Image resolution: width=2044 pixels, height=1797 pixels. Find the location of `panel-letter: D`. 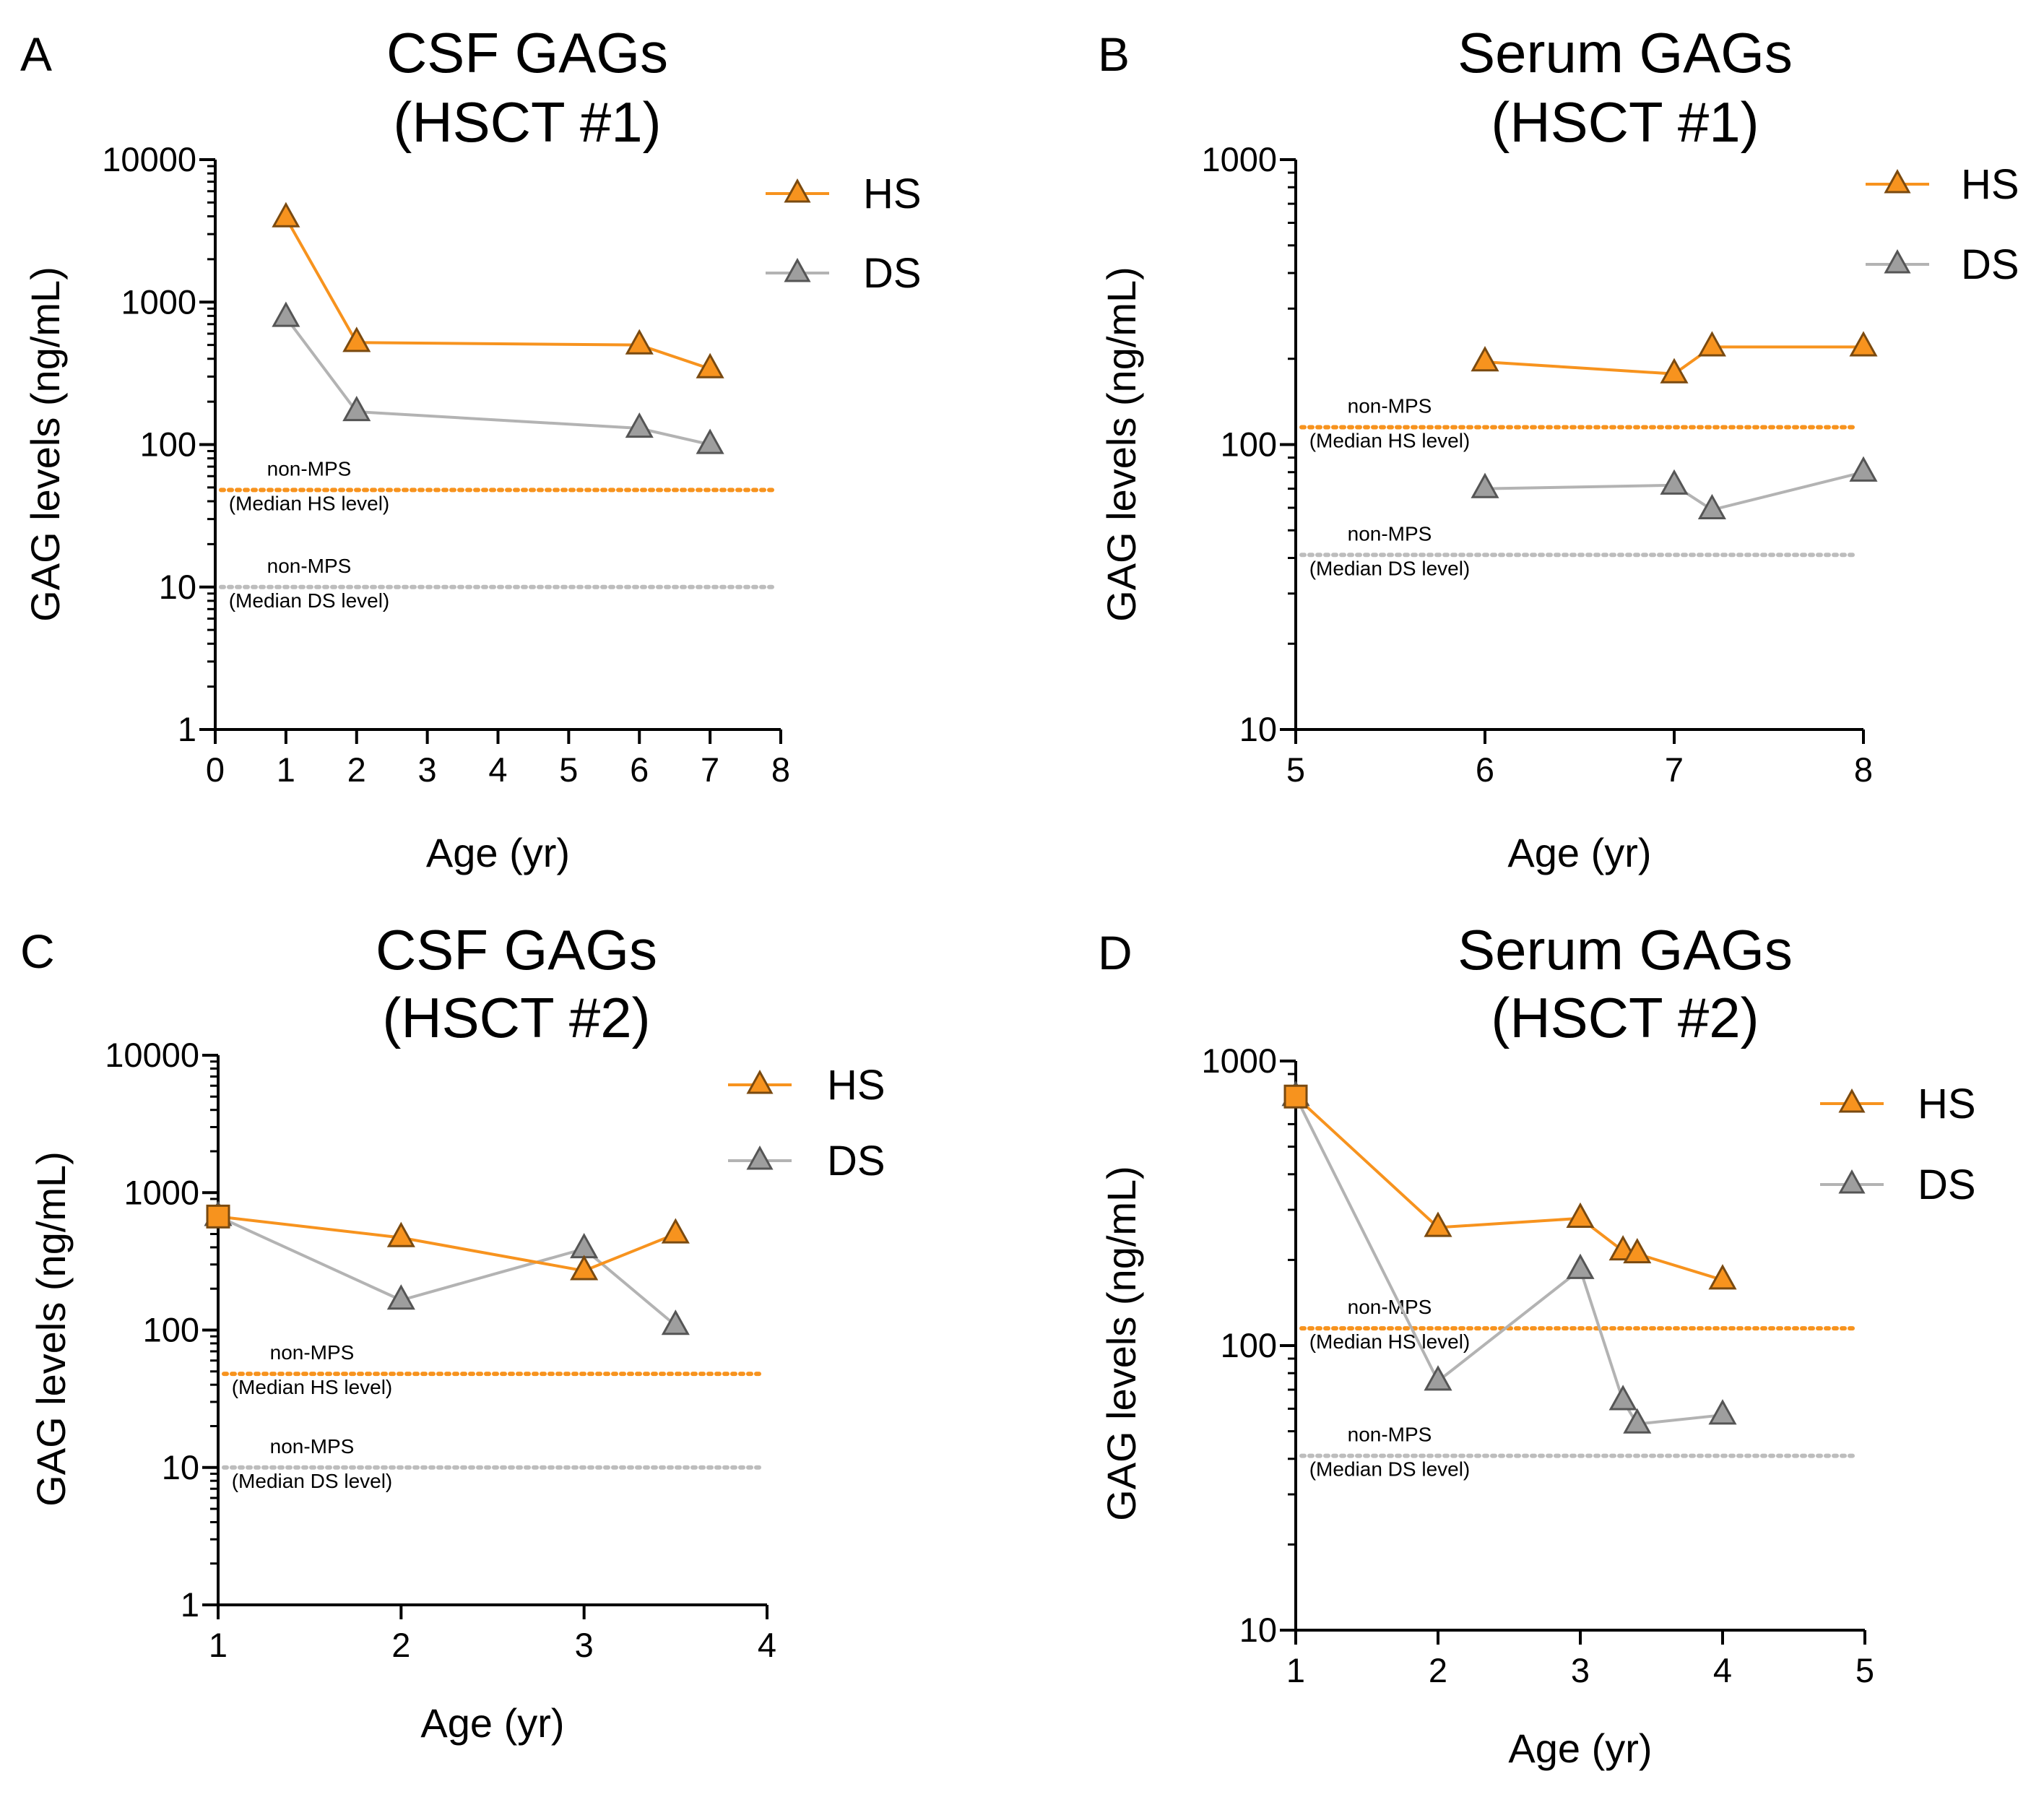

panel-letter: D is located at coordinates (1115, 952).